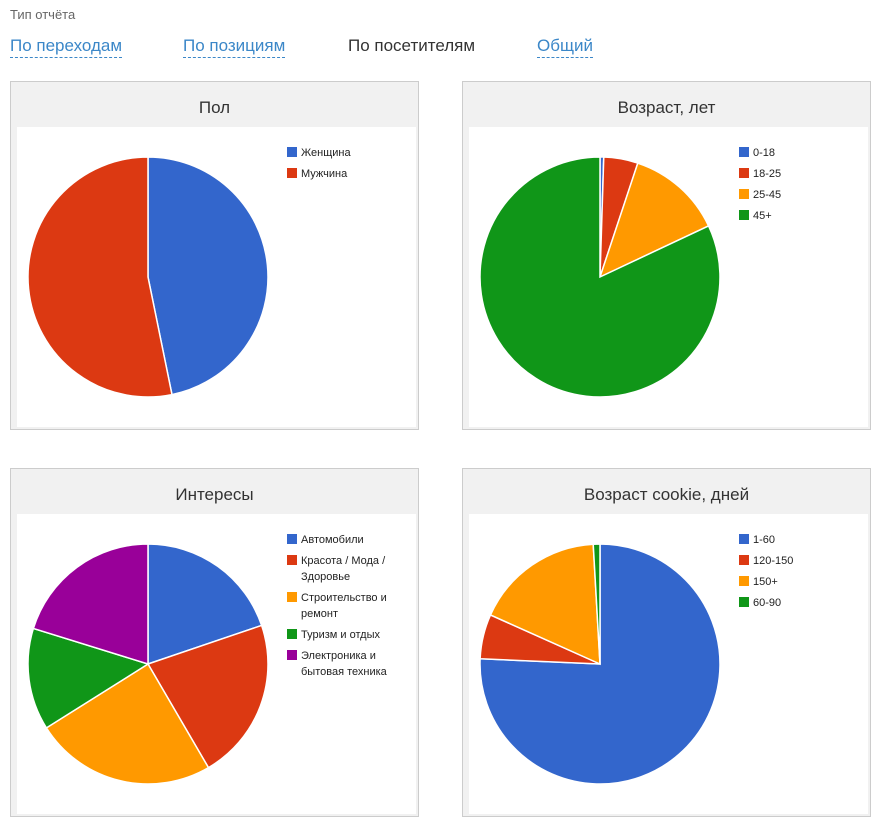  I want to click on legend-label: Автомобили, so click(332, 540).